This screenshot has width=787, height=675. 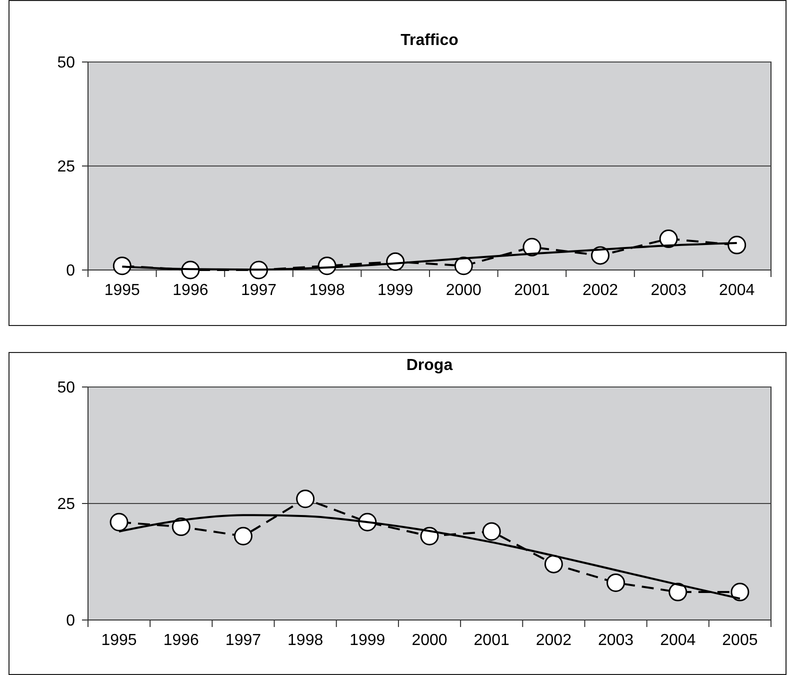 I want to click on x-tick-label: 2005, so click(x=740, y=640).